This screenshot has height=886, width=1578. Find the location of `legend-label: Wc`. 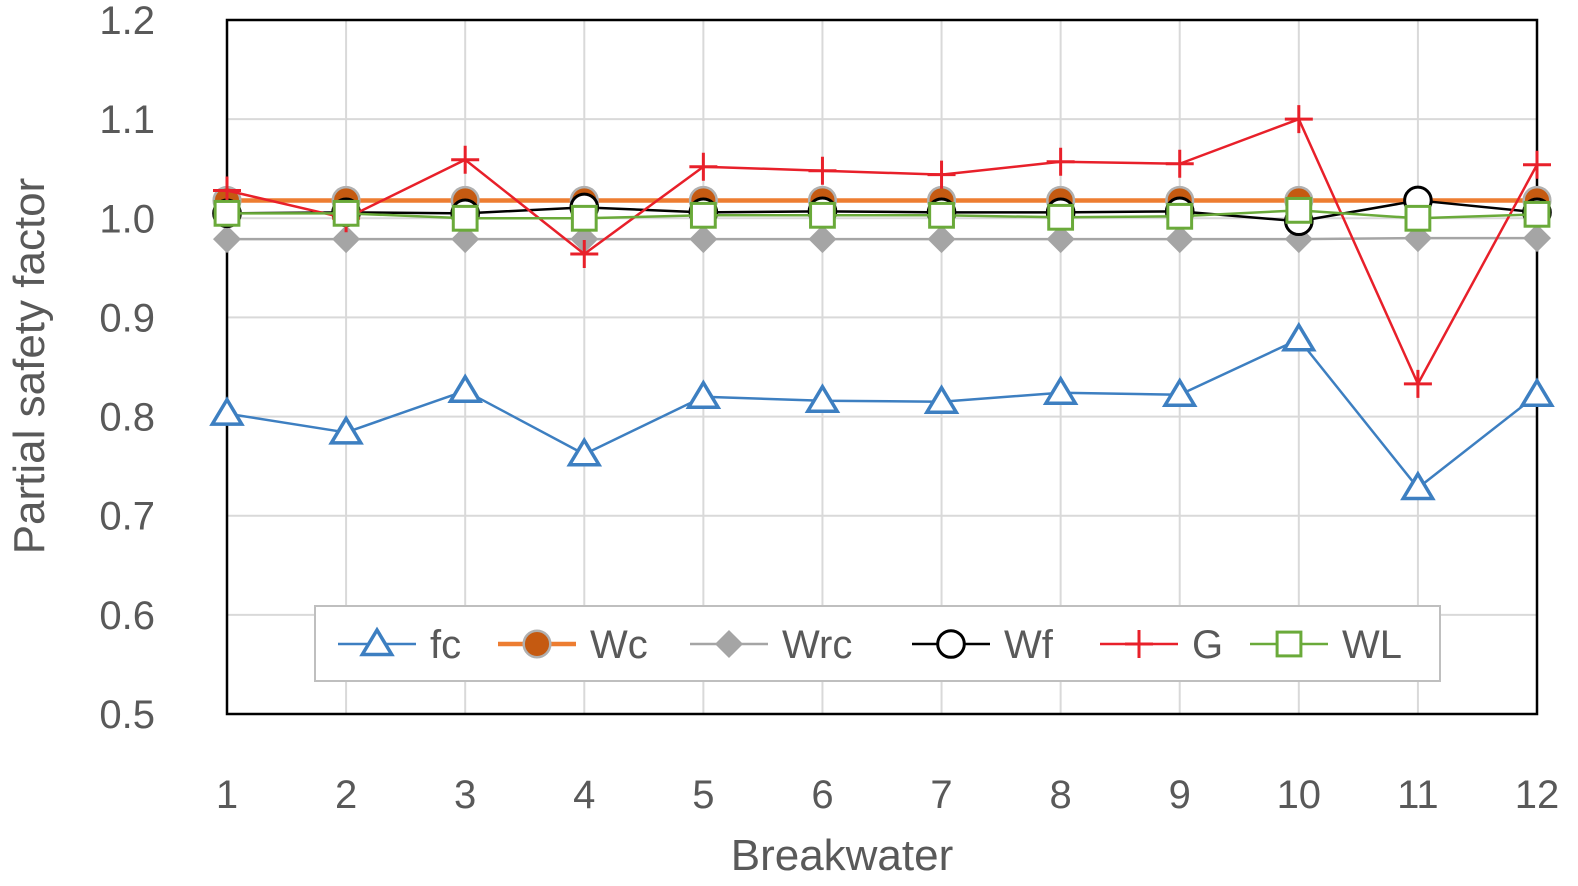

legend-label: Wc is located at coordinates (619, 645).